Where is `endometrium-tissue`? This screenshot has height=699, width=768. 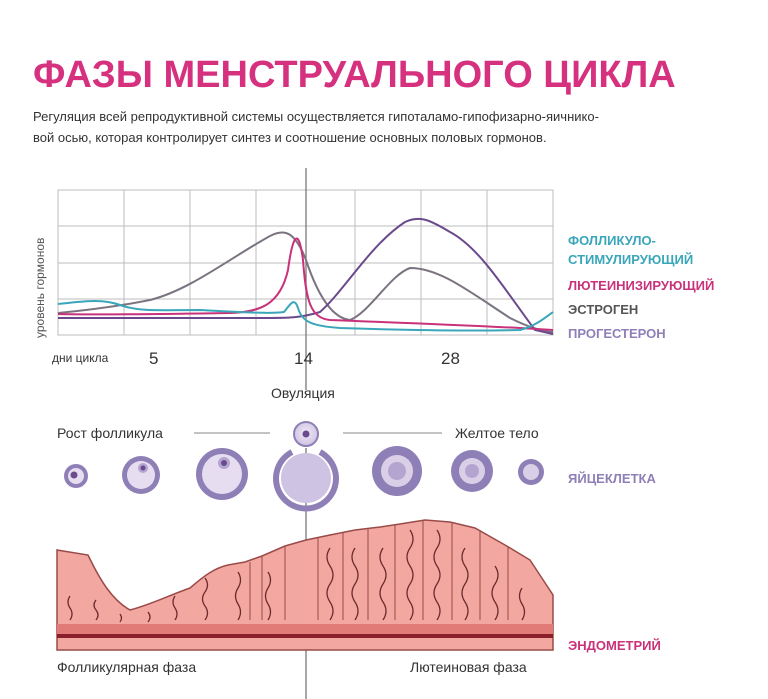 endometrium-tissue is located at coordinates (305, 585).